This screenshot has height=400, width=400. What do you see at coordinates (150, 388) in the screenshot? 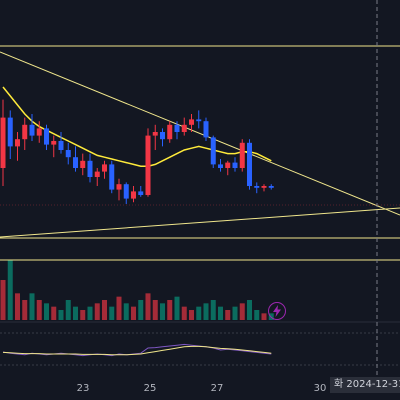
I see `x-tick-label: 25` at bounding box center [150, 388].